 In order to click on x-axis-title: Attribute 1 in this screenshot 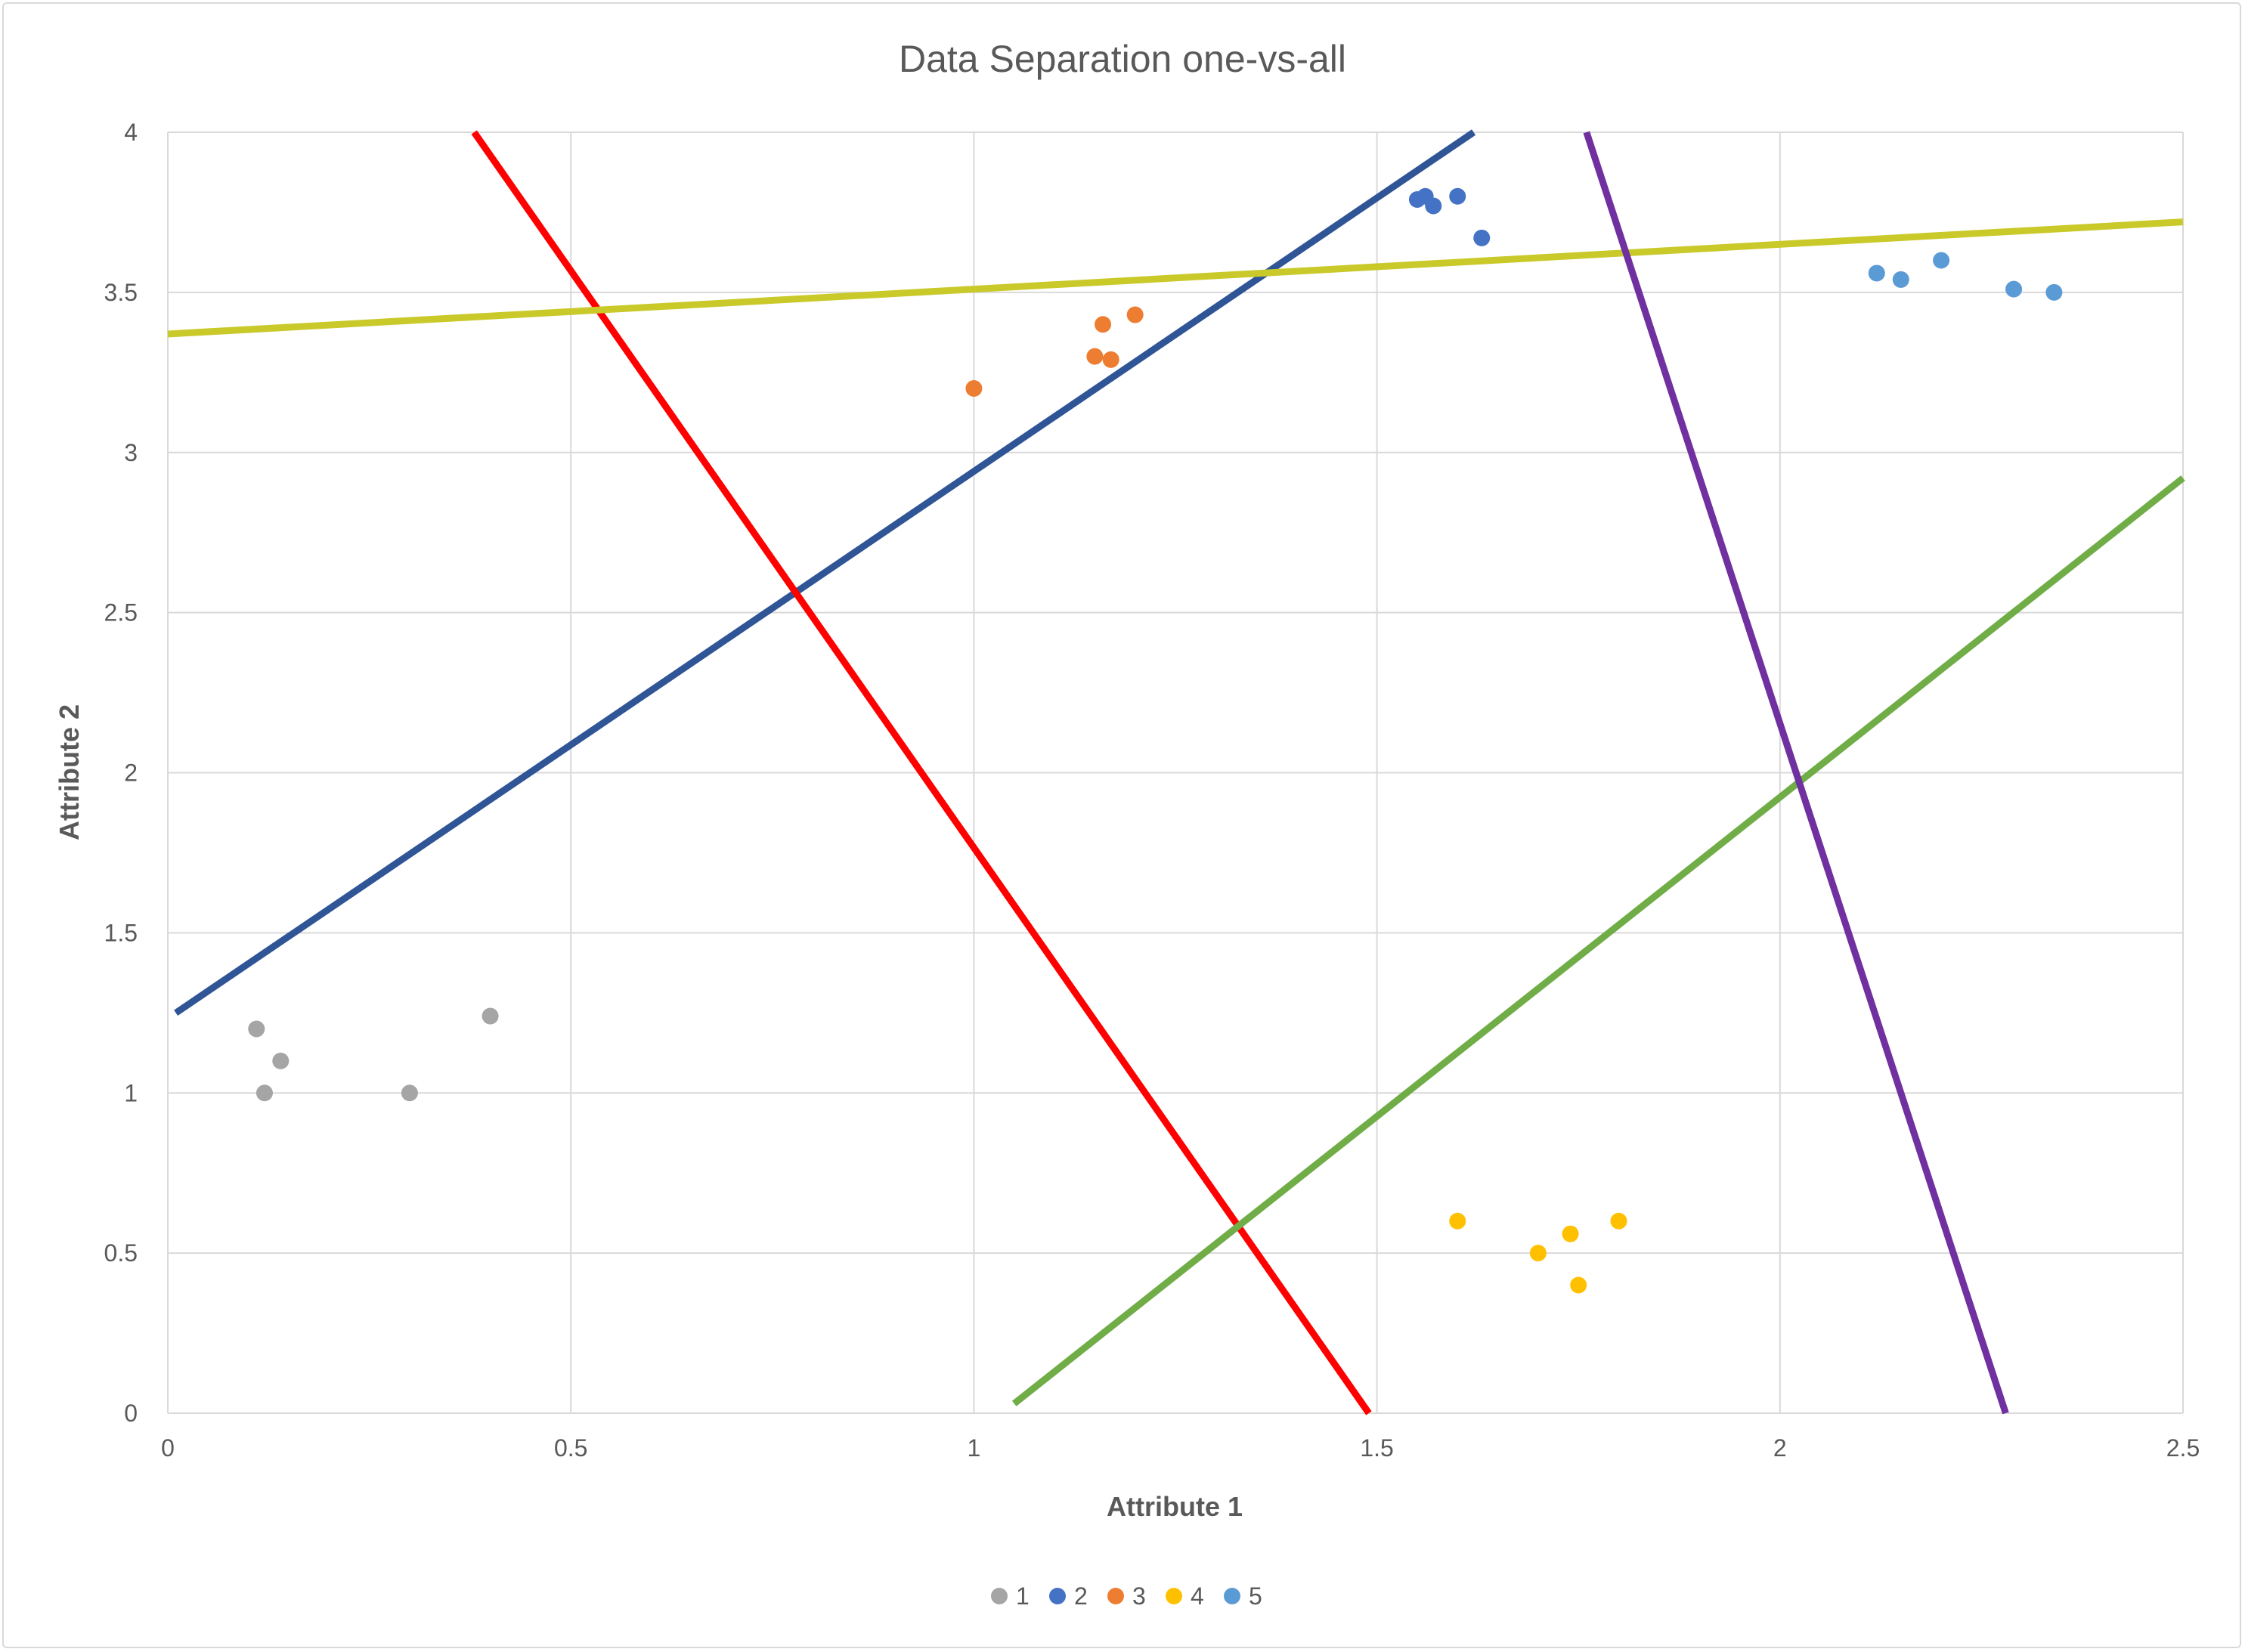, I will do `click(1175, 1506)`.